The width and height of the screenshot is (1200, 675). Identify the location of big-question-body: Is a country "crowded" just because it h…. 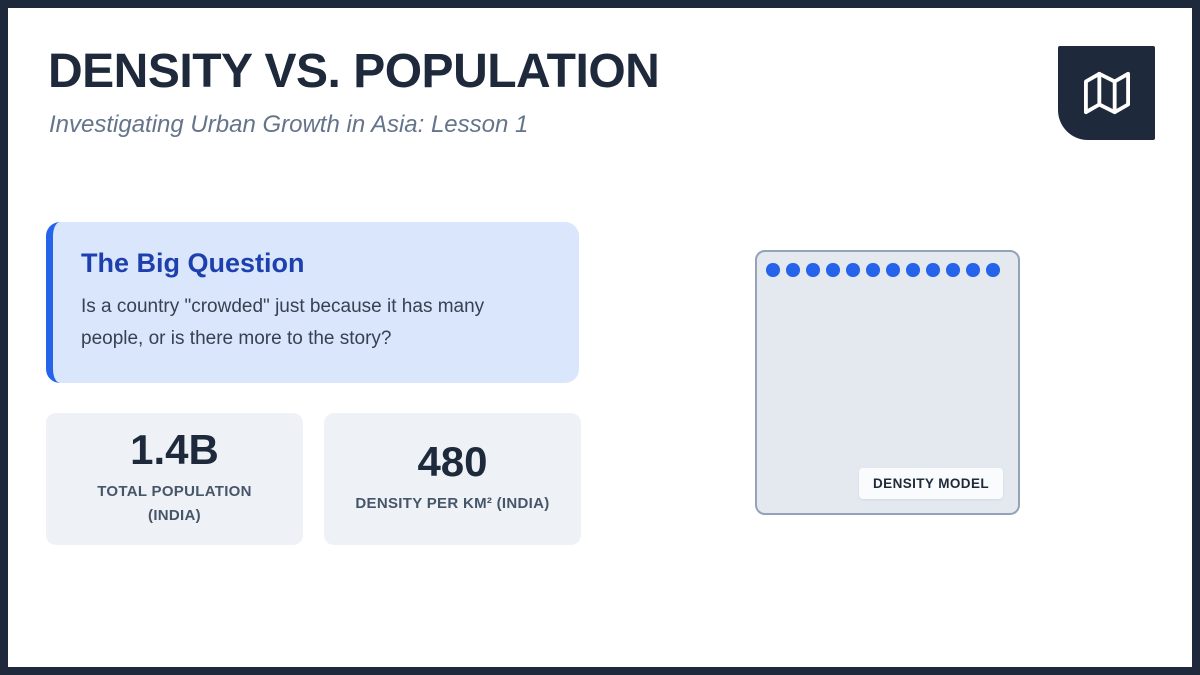
(283, 322).